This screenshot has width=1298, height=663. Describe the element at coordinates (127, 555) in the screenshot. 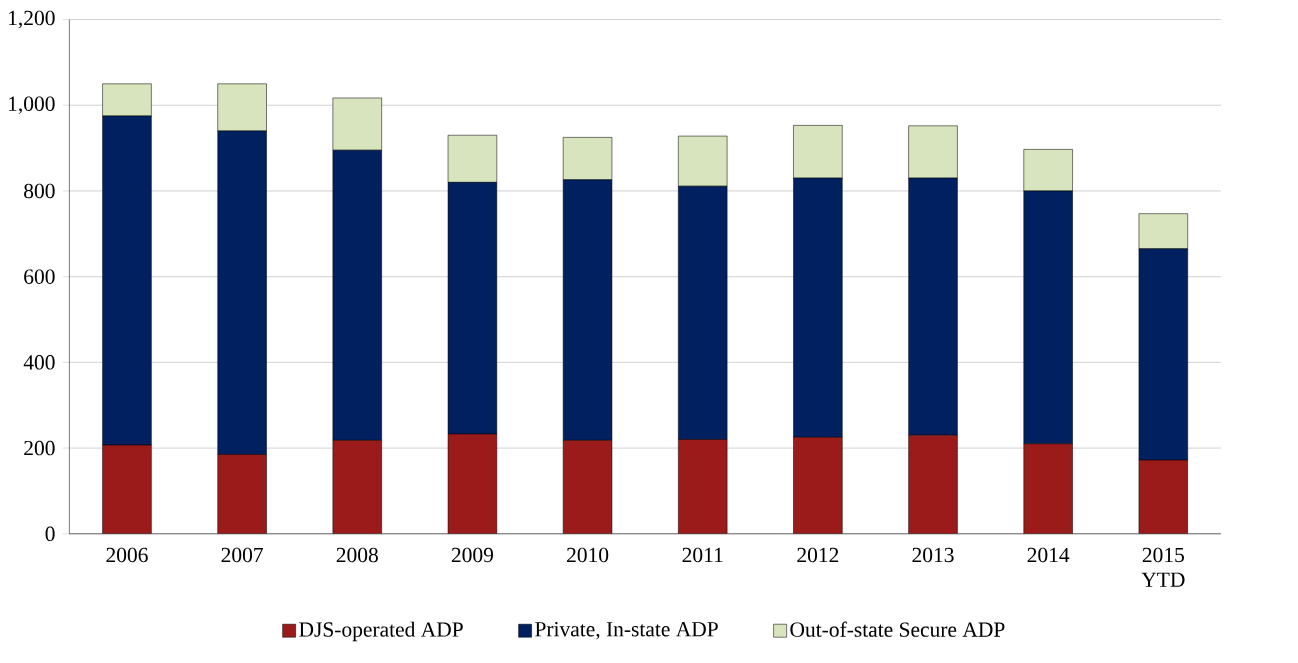

I see `x-tick-label: 2006` at that location.